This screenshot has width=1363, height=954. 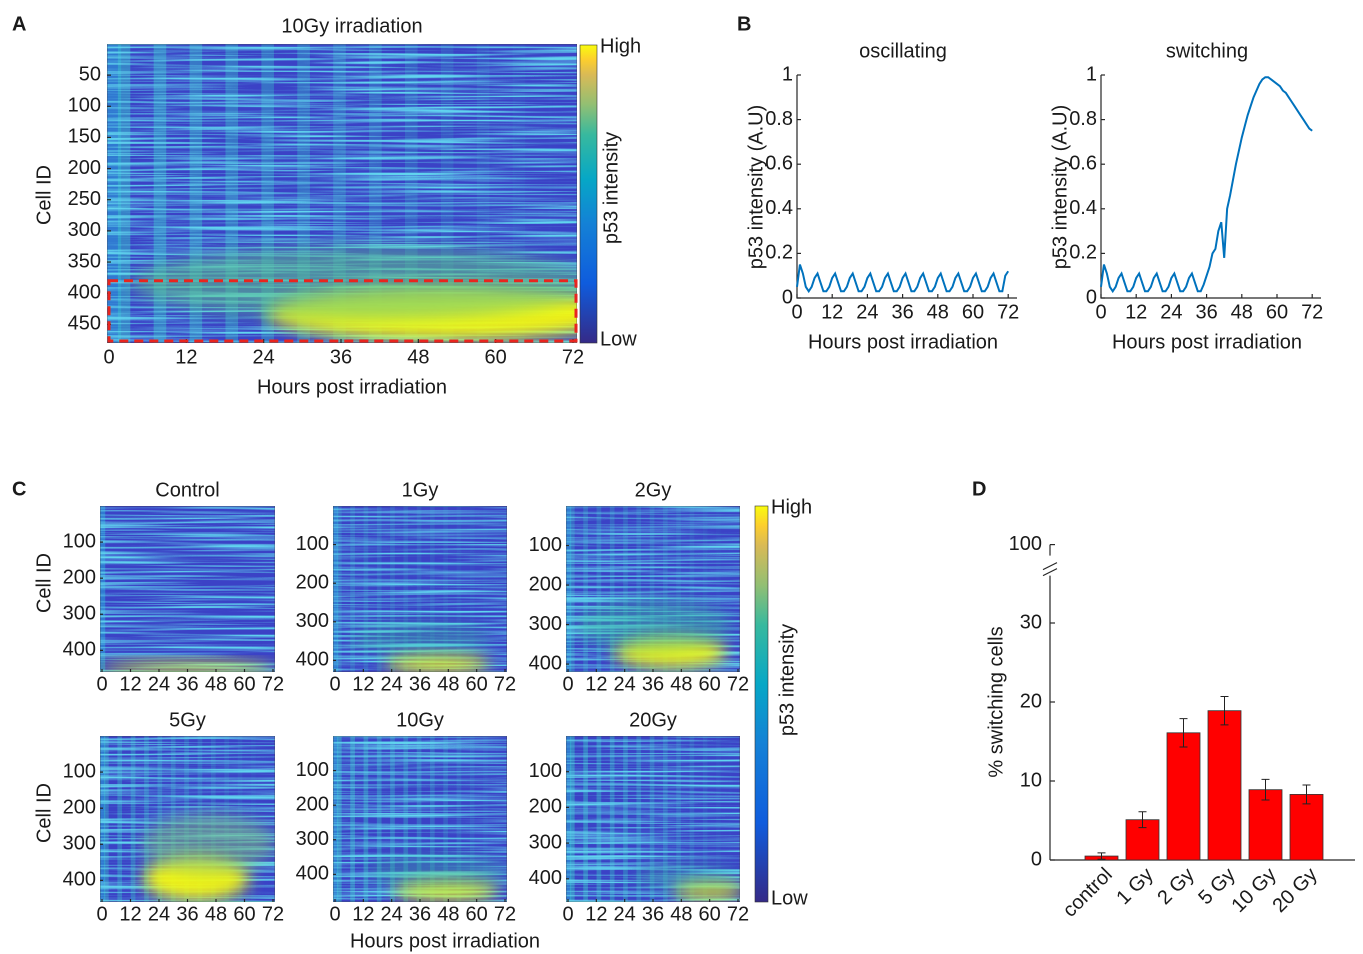 I want to click on y-tick-label: 1, so click(x=787, y=74).